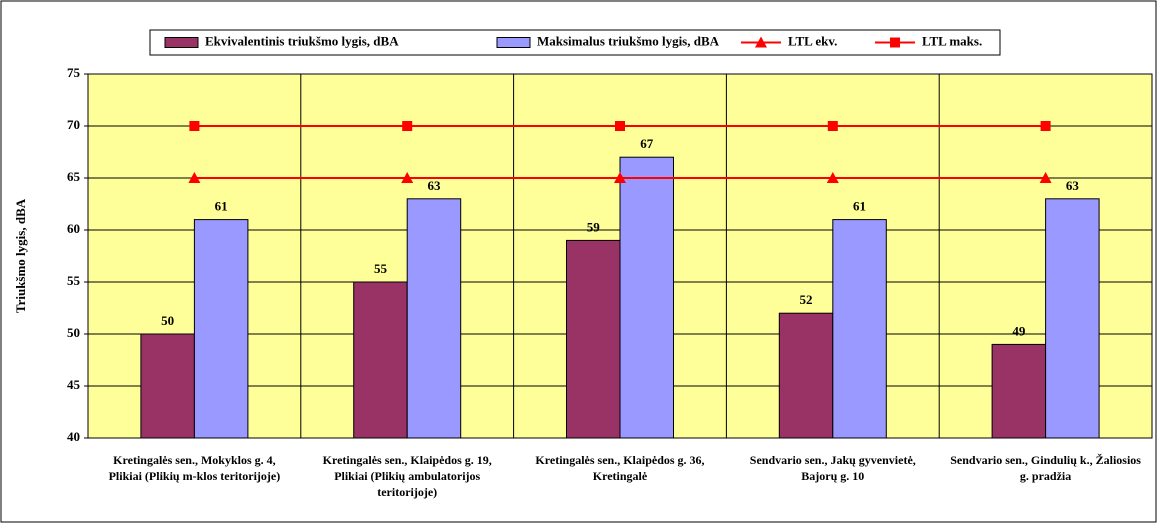 The image size is (1157, 523). What do you see at coordinates (594, 226) in the screenshot?
I see `data-label: 59` at bounding box center [594, 226].